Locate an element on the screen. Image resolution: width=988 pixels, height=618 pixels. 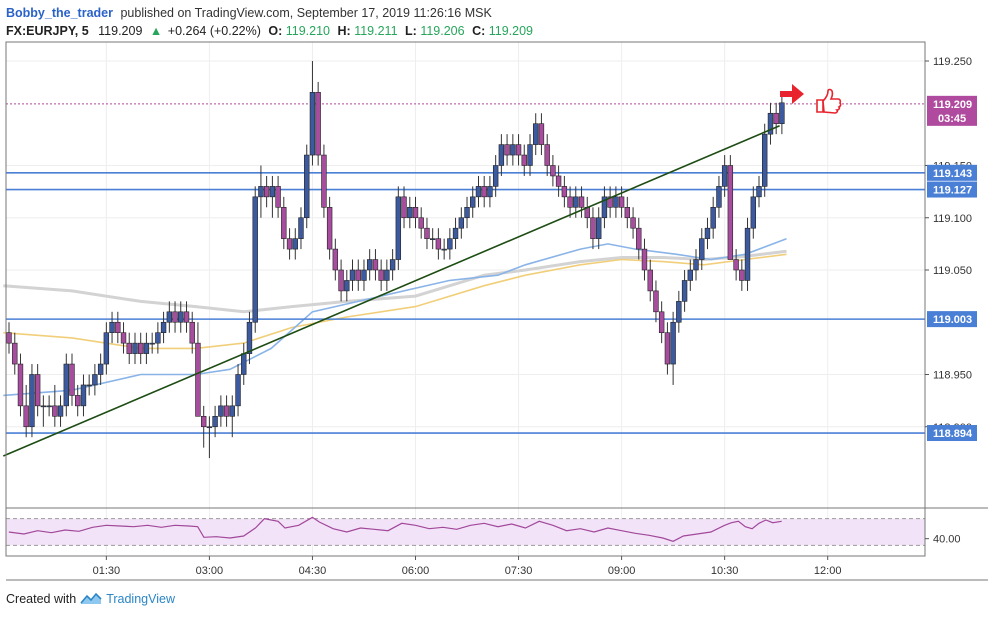
time-axis-label: 07:30 is located at coordinates (519, 571).